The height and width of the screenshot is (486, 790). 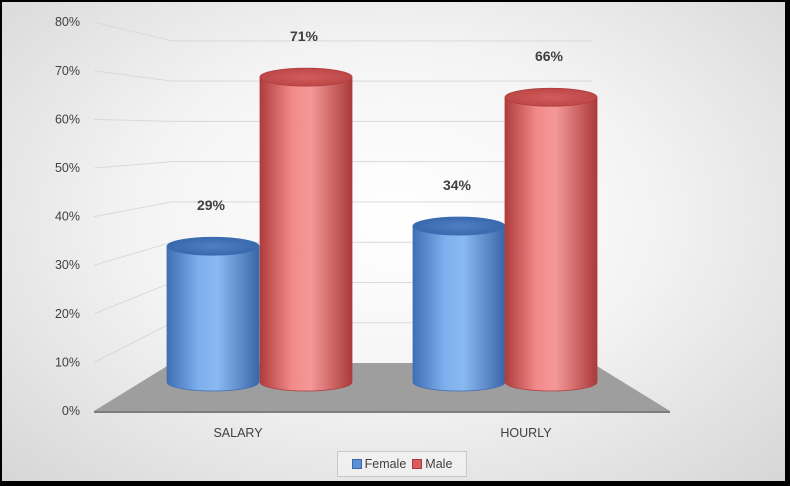 What do you see at coordinates (67, 217) in the screenshot?
I see `y-tick-label: 40%` at bounding box center [67, 217].